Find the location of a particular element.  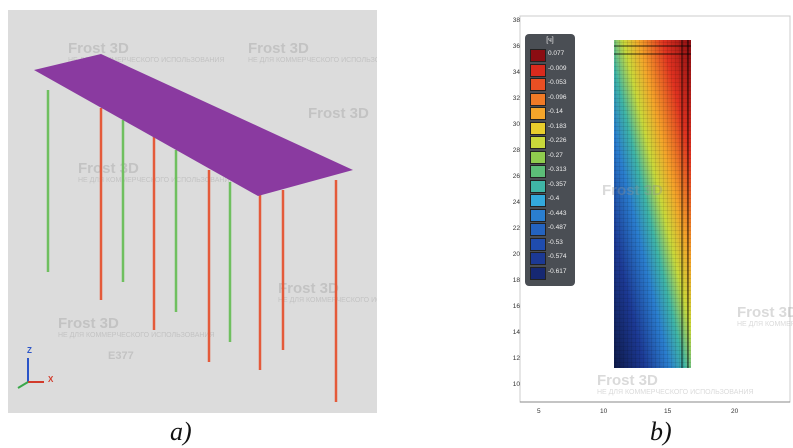

legend-value: -0.053 is located at coordinates (557, 82).